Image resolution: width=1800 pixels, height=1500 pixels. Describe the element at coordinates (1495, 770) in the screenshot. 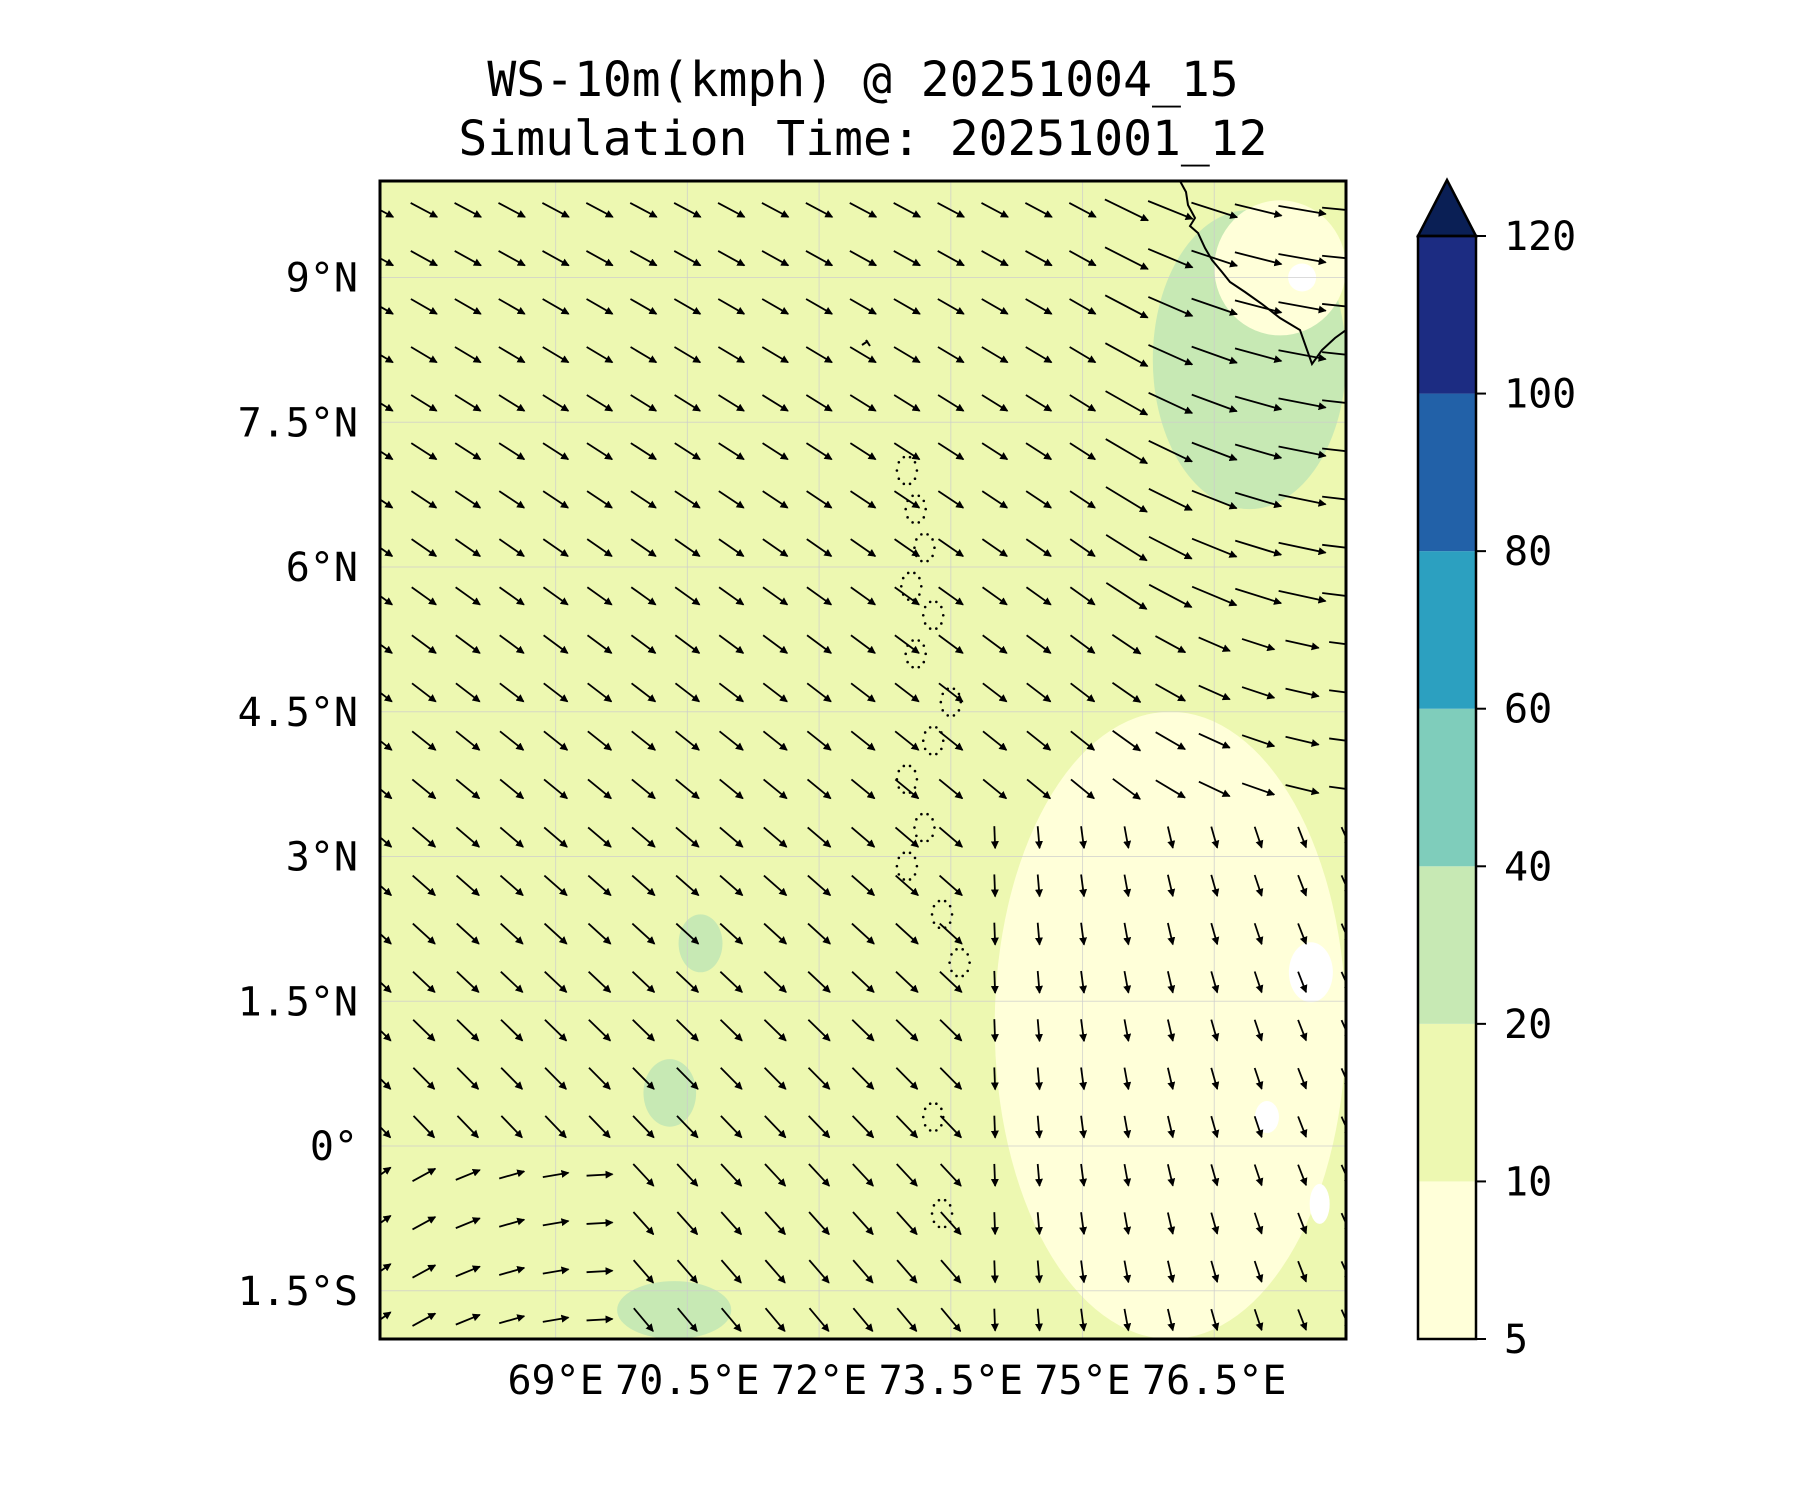

I see `colorbar: 5 10 20 40 60 80 100 120` at that location.